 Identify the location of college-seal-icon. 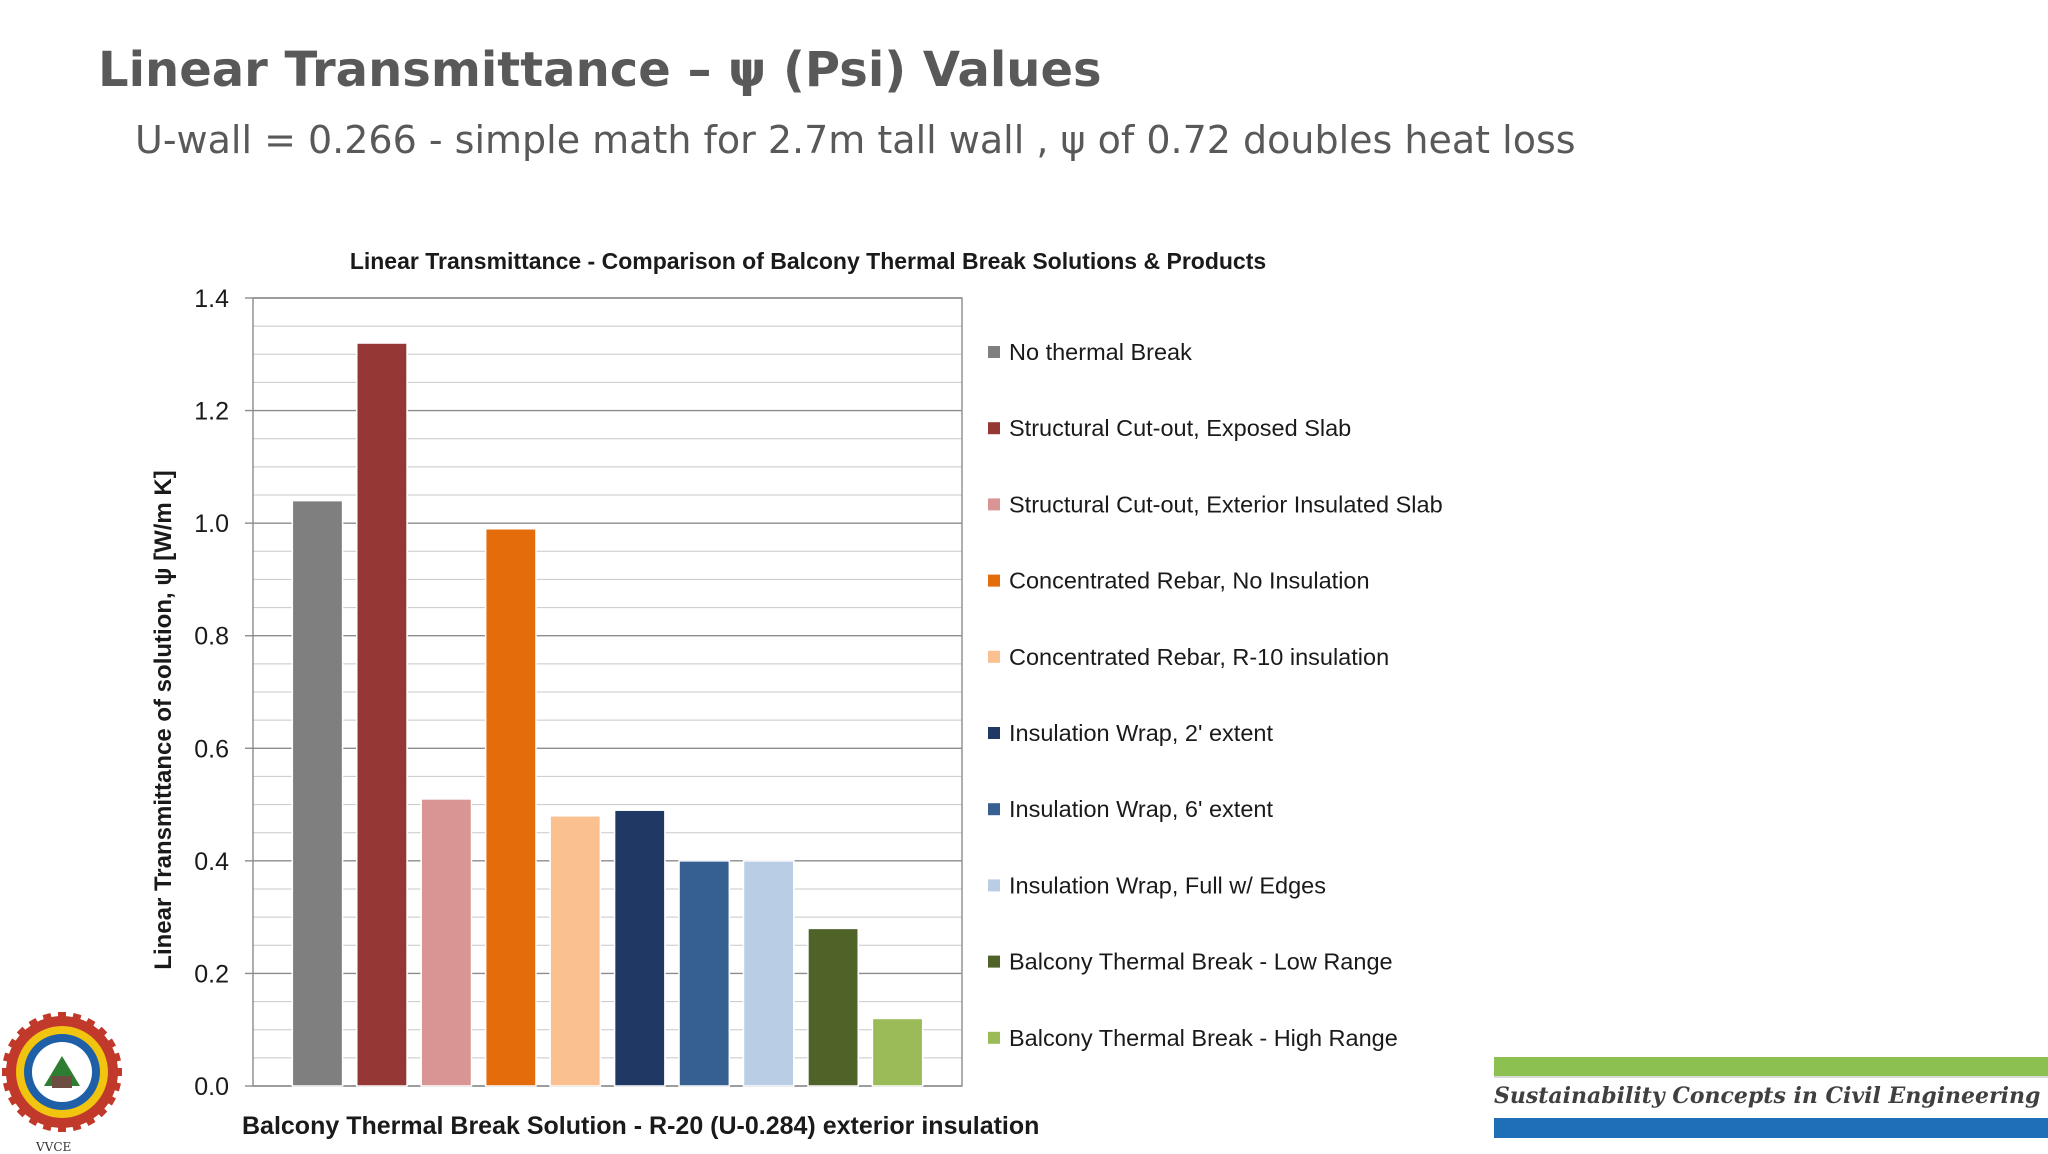
(62, 1072).